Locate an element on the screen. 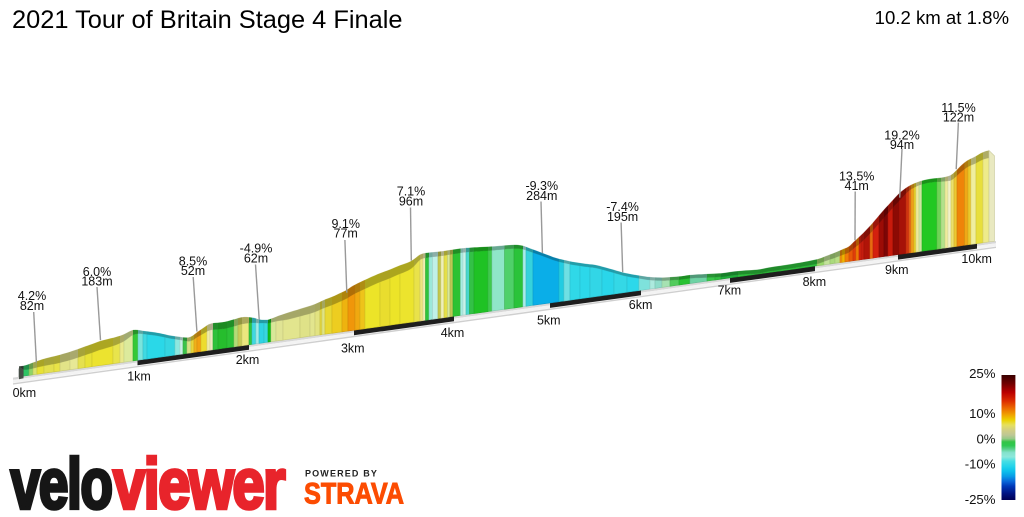 This screenshot has height=517, width=1024. svg-text: 284m is located at coordinates (541, 196).